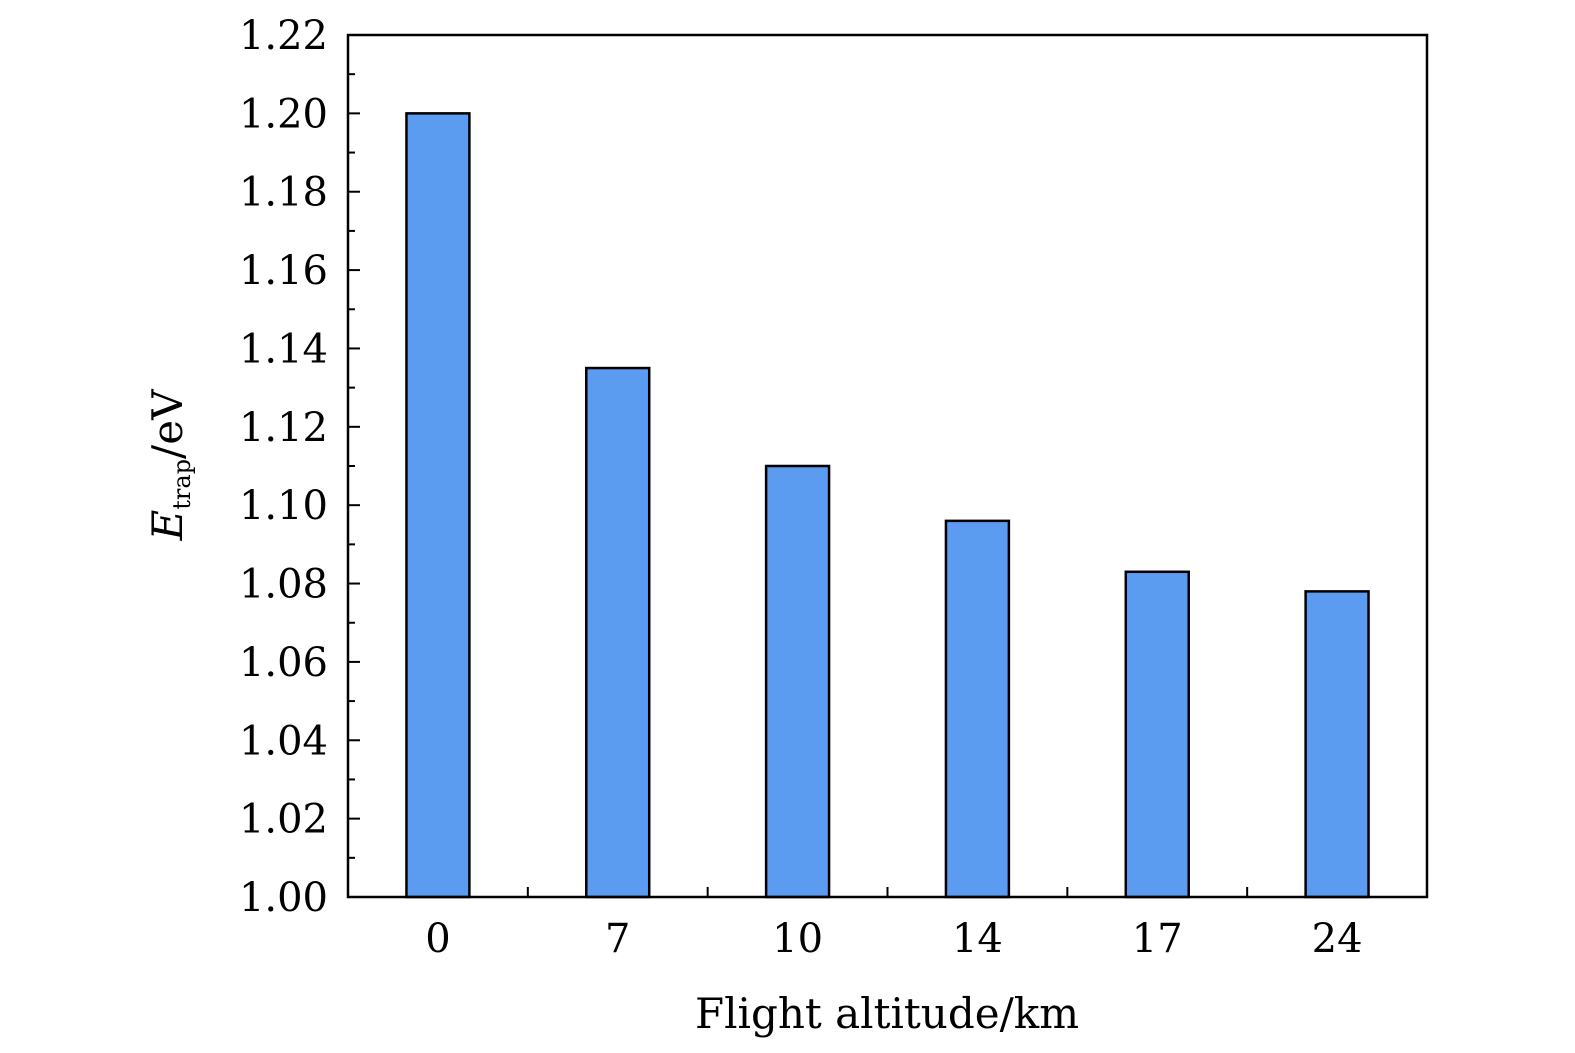 Image resolution: width=1575 pixels, height=1053 pixels. Describe the element at coordinates (437, 939) in the screenshot. I see `x-tick-label: 0` at that location.